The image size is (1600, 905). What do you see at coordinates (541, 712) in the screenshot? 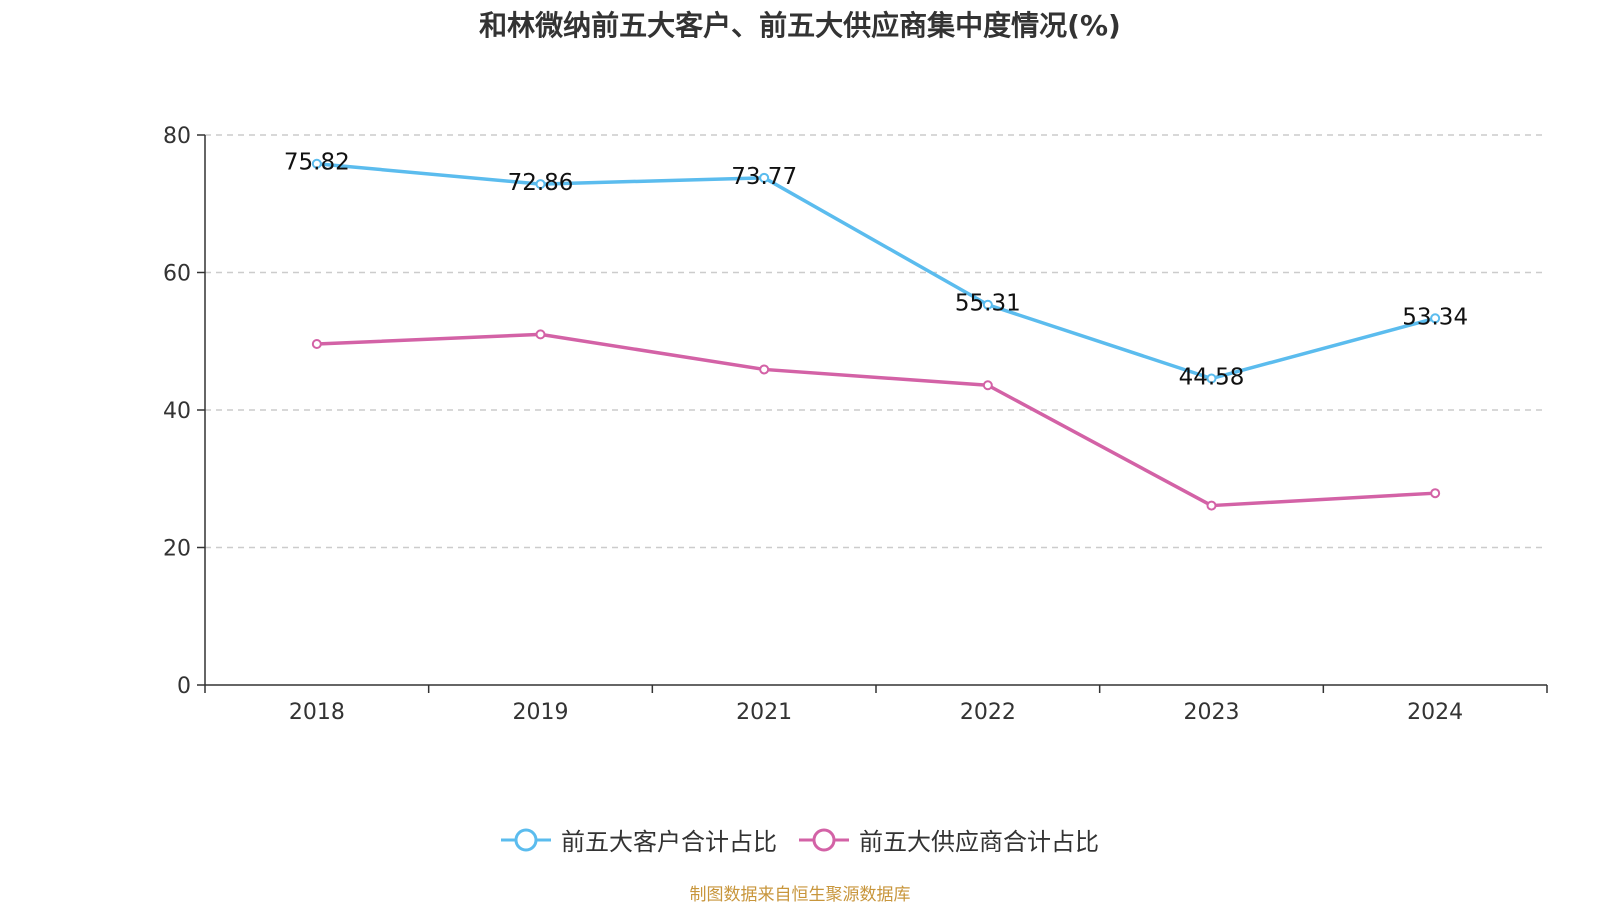
I see `x-tick-label: 2019` at bounding box center [541, 712].